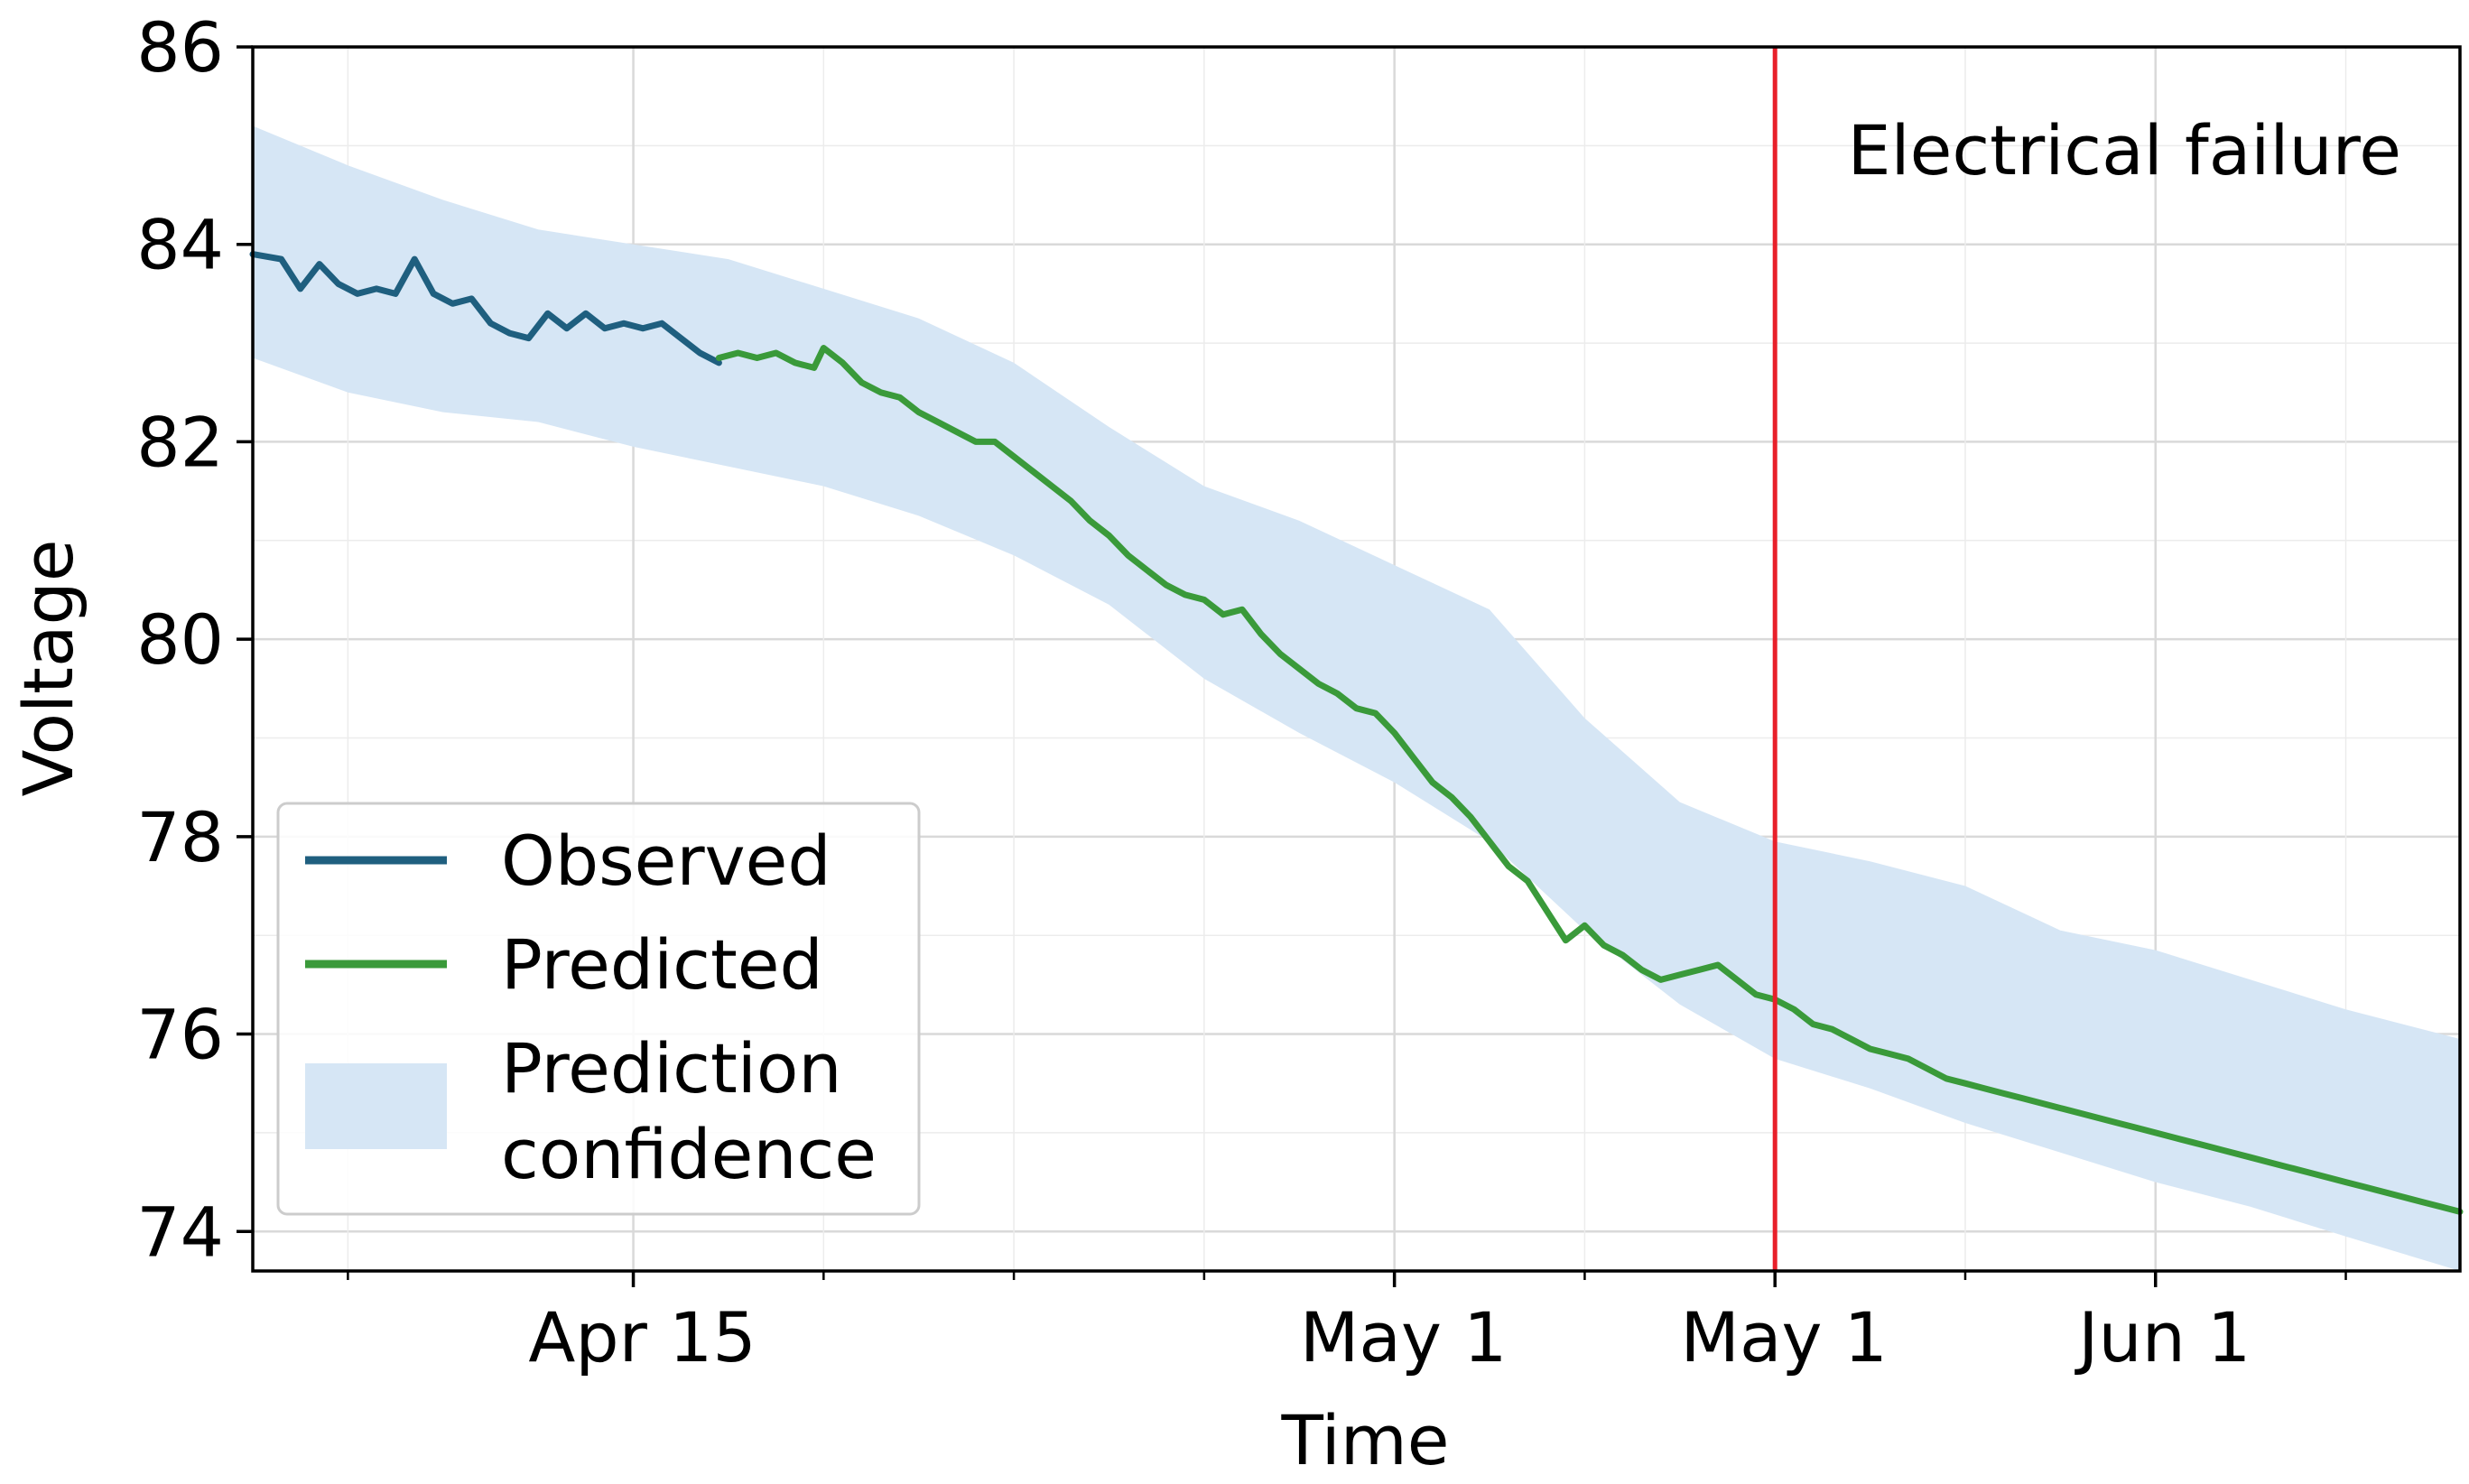 This screenshot has width=2469, height=1484. Describe the element at coordinates (598, 1009) in the screenshot. I see `legend: Observed Predicted Prediction confidence` at that location.